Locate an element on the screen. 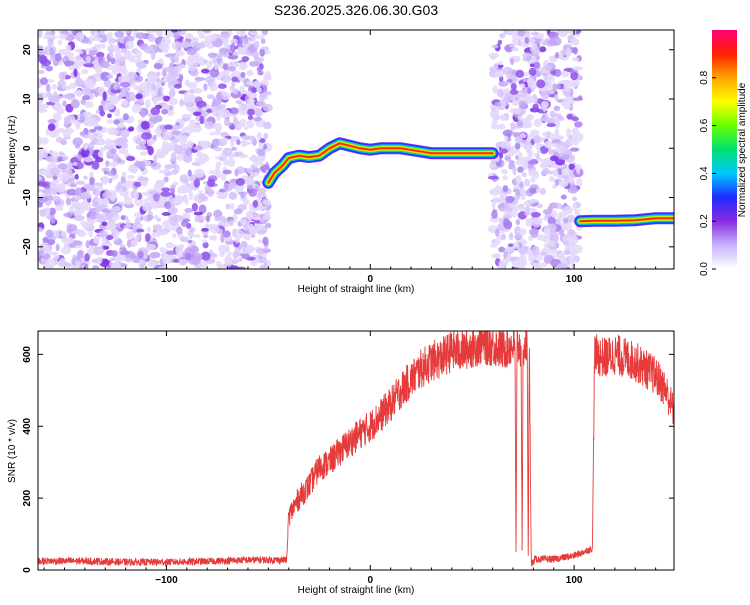 The image size is (750, 605). spectrogram-ytick-label-2: 0 is located at coordinates (27, 148).